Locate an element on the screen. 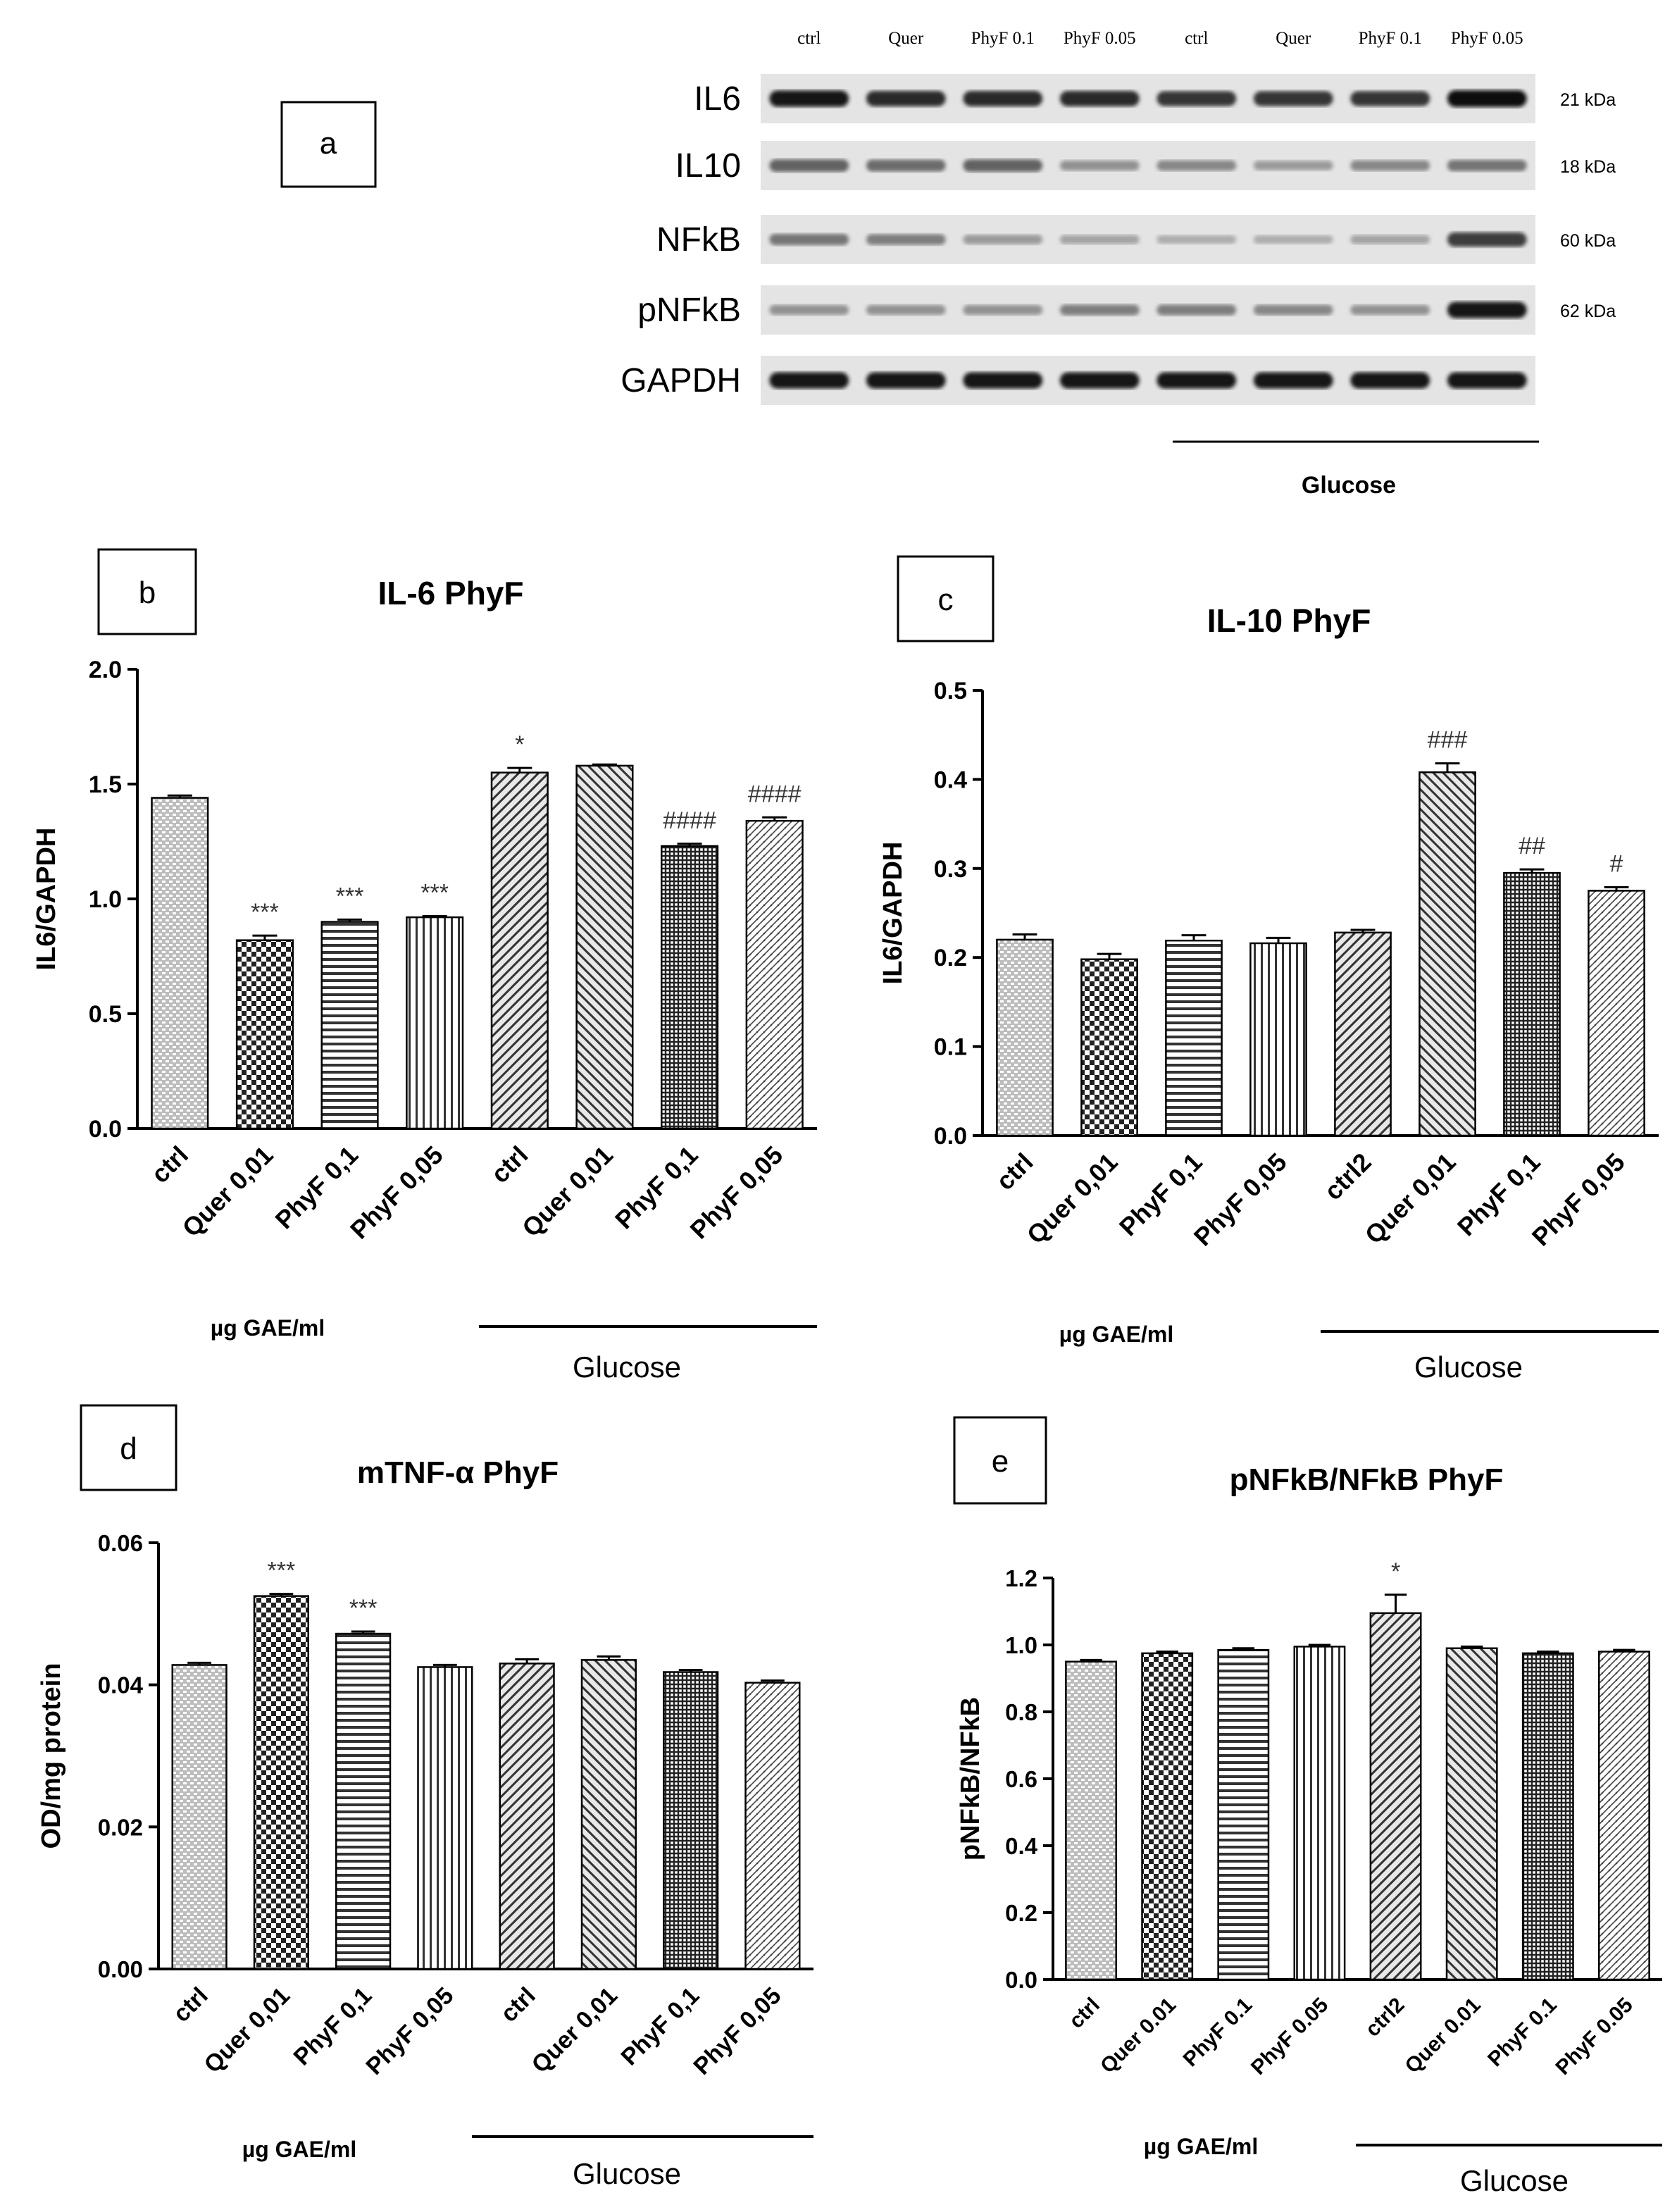 This screenshot has height=2212, width=1677. y-tick-label: 0.04 is located at coordinates (121, 1685).